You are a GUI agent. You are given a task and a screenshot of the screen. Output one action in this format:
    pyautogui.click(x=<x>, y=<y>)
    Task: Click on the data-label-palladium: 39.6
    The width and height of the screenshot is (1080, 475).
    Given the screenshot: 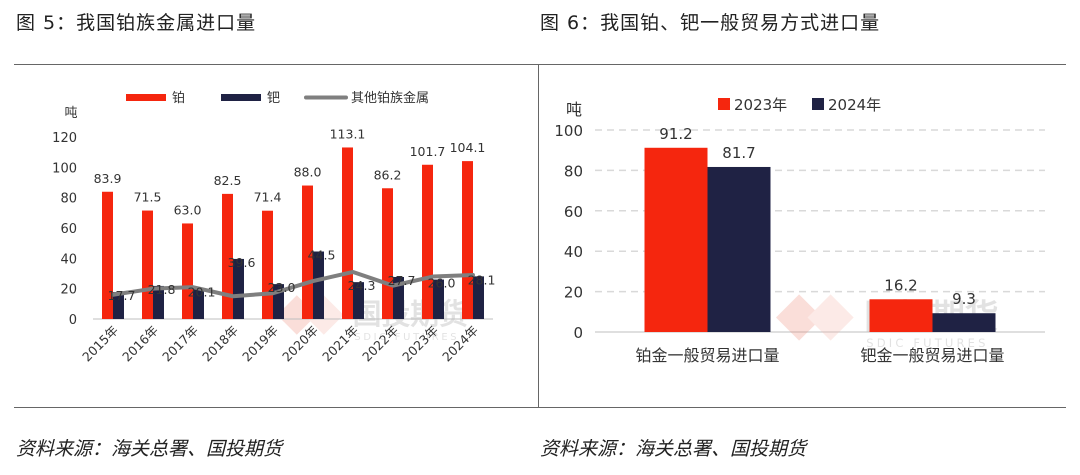 What is the action you would take?
    pyautogui.click(x=242, y=262)
    